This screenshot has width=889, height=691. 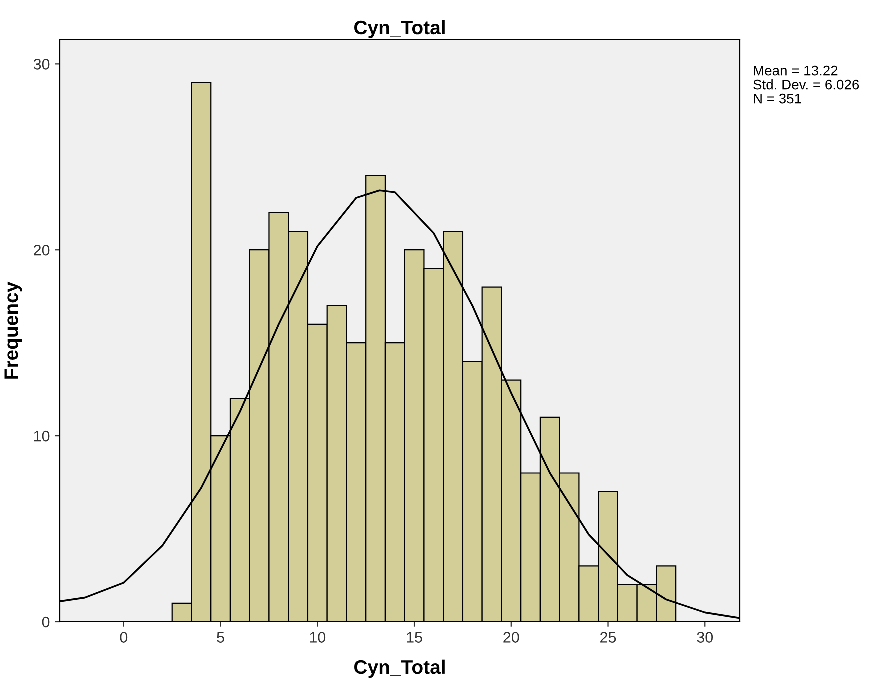 What do you see at coordinates (512, 637) in the screenshot?
I see `x-tick-label: 20` at bounding box center [512, 637].